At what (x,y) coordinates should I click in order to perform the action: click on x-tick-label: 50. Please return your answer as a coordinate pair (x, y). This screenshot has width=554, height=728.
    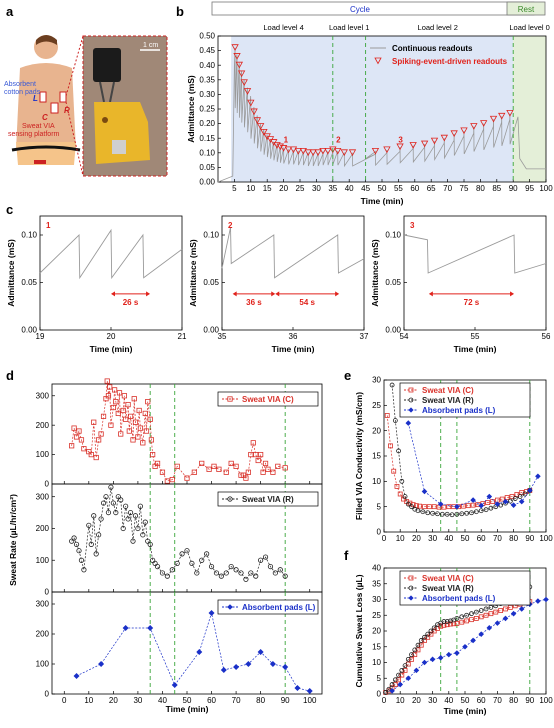
    Looking at the image, I should click on (382, 188).